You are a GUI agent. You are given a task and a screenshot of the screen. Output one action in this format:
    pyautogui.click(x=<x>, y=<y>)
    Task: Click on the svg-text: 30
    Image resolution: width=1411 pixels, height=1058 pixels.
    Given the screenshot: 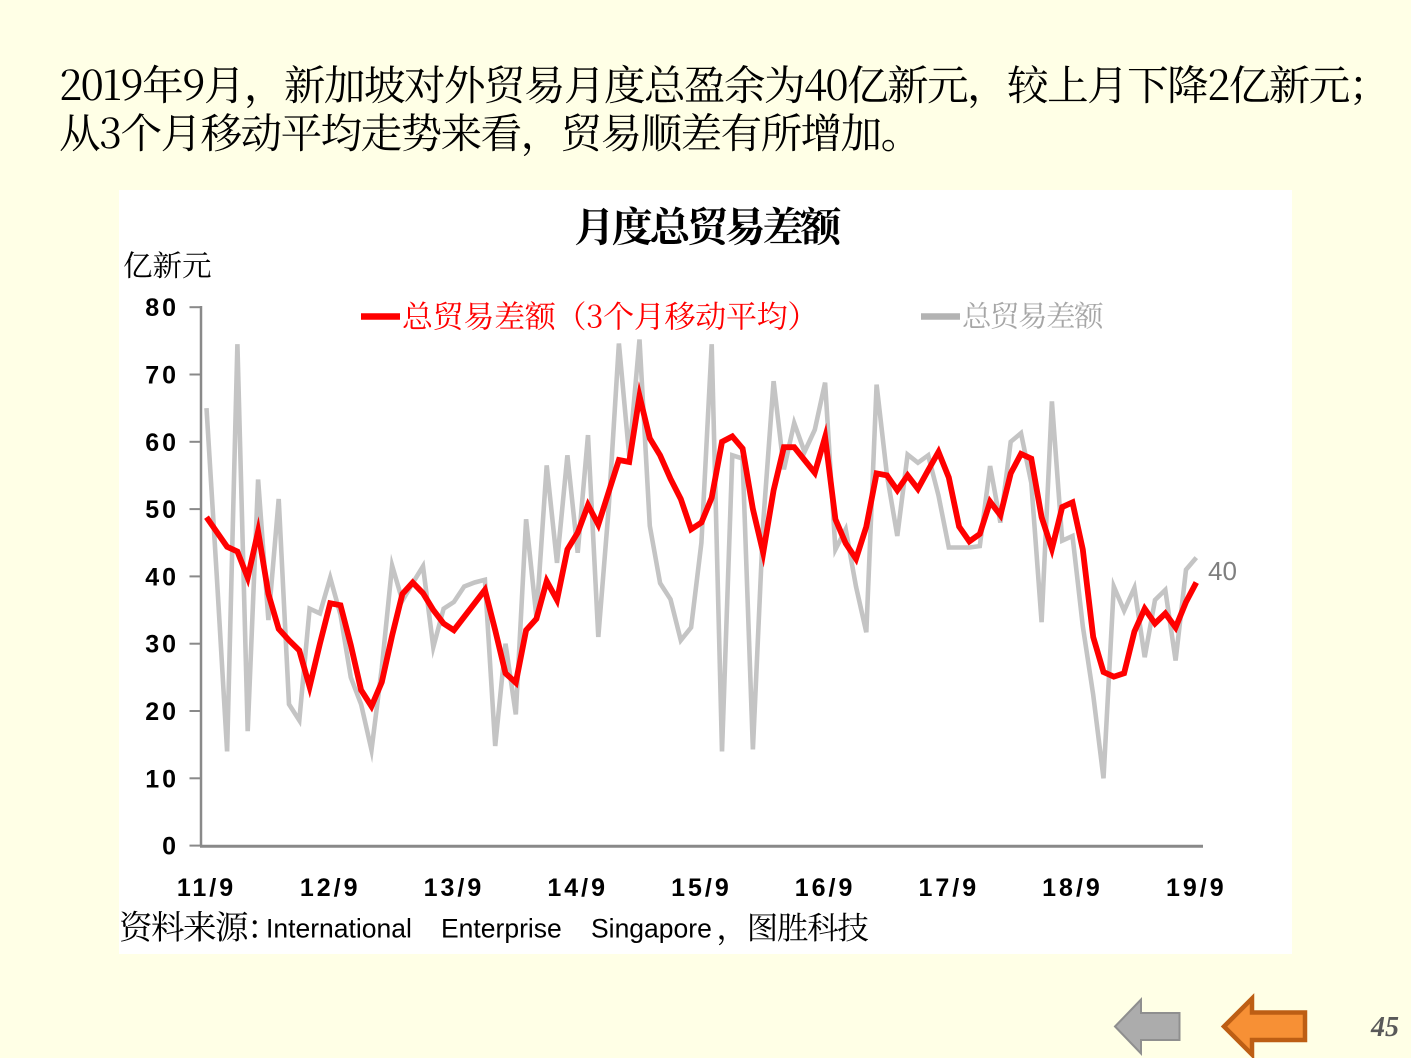 What is the action you would take?
    pyautogui.click(x=162, y=645)
    